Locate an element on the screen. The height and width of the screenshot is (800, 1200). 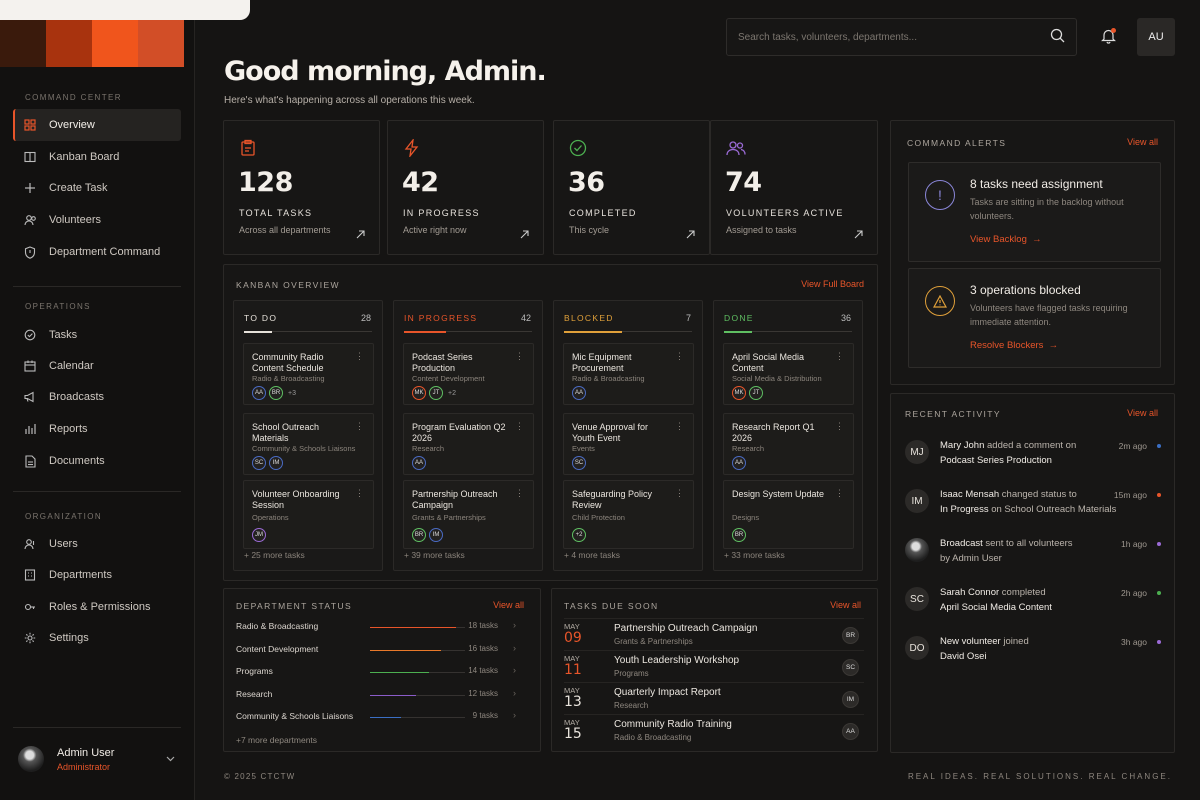
user-menu: Admin User Administrator is located at coordinates (100, 759).